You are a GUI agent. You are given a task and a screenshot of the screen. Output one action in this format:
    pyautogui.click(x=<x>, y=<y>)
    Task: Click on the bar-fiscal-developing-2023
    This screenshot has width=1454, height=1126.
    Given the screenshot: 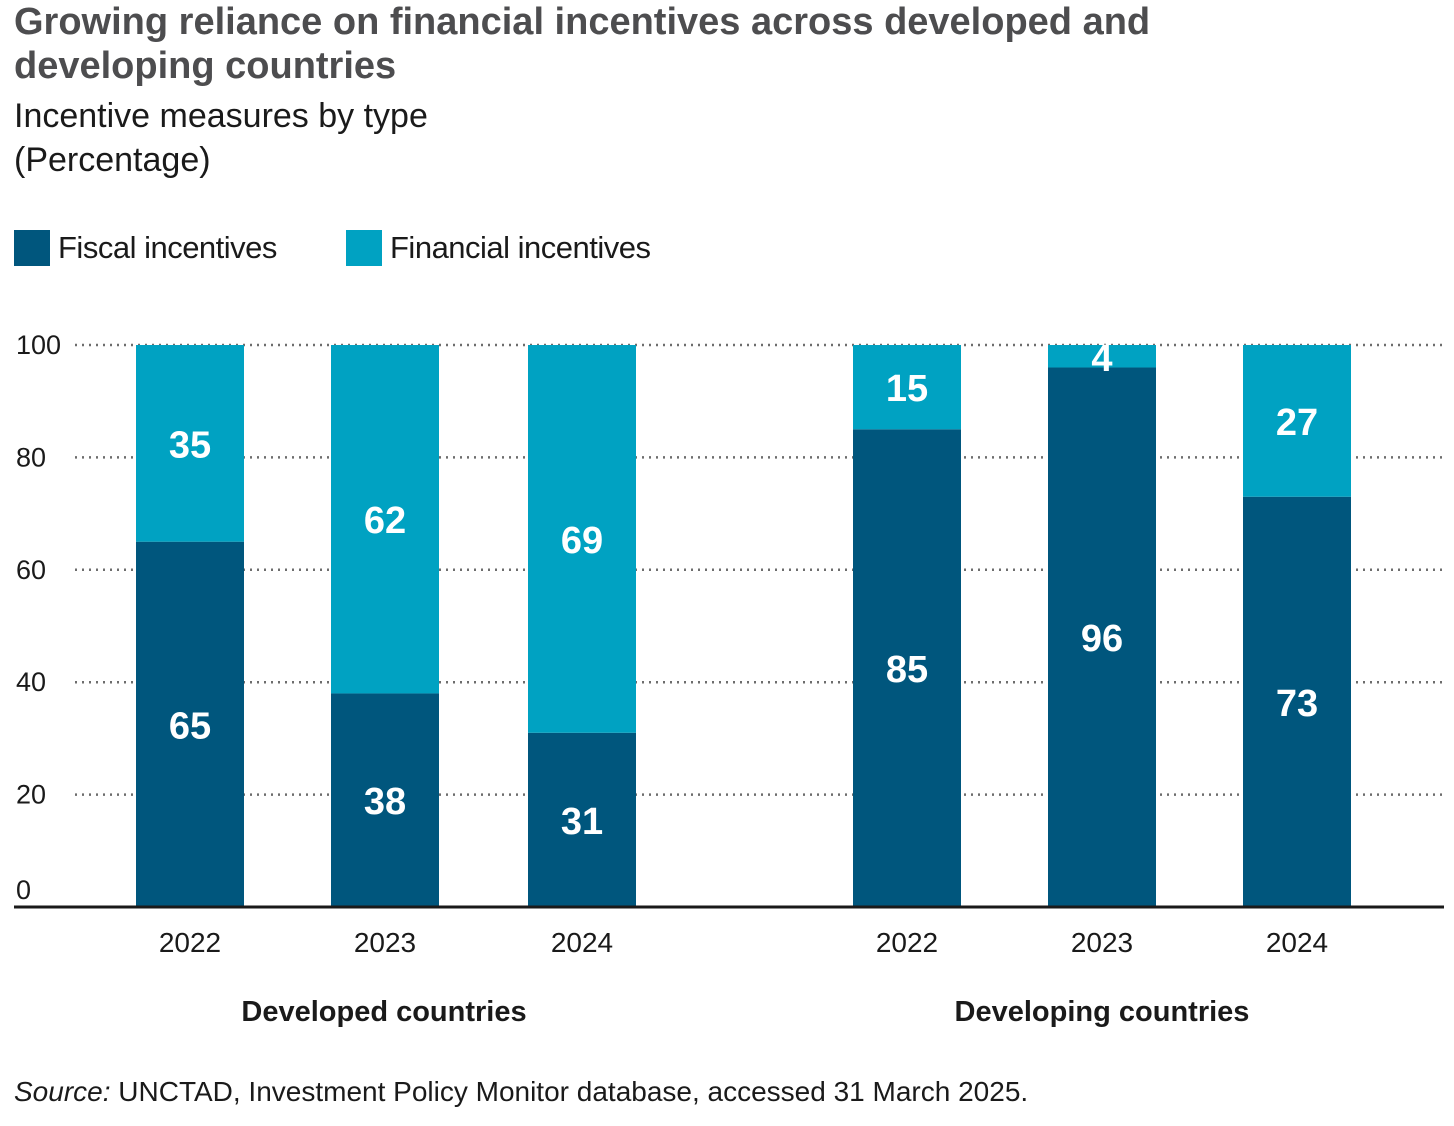 What is the action you would take?
    pyautogui.click(x=1102, y=637)
    